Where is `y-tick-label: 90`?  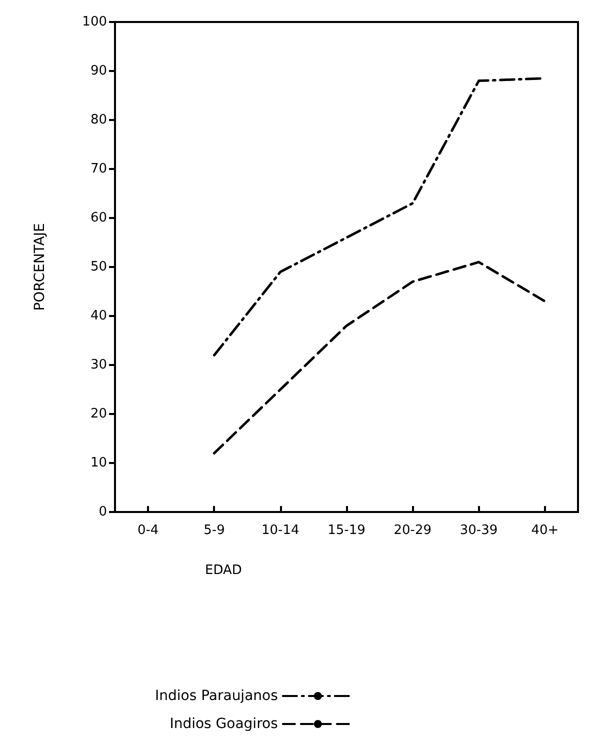
y-tick-label: 90 is located at coordinates (98, 71).